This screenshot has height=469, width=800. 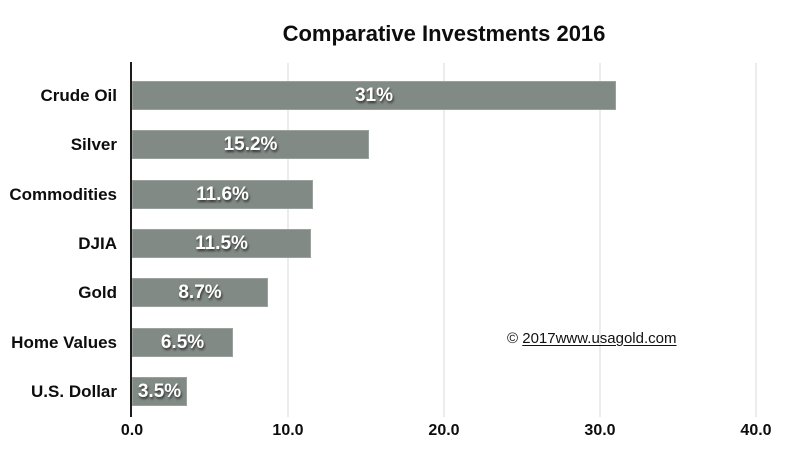 I want to click on bar-value-label: 8.7%, so click(x=200, y=292).